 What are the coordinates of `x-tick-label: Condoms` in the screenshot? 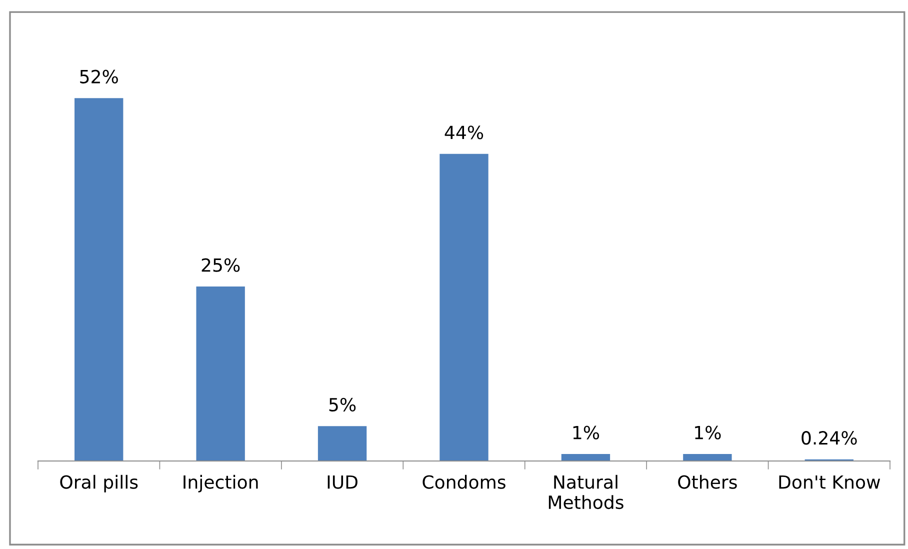 It's located at (464, 481).